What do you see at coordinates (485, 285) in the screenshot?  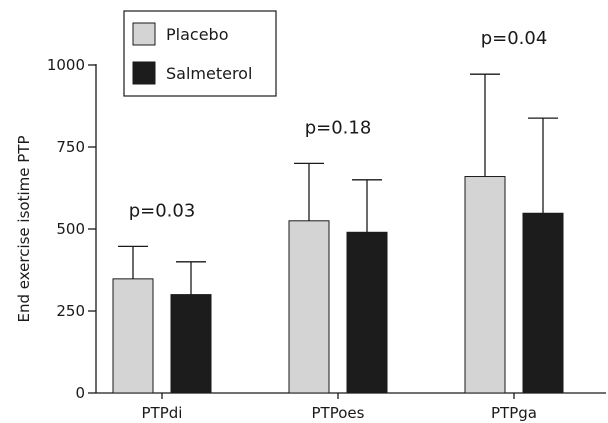 I see `bar-placebo-ptpga` at bounding box center [485, 285].